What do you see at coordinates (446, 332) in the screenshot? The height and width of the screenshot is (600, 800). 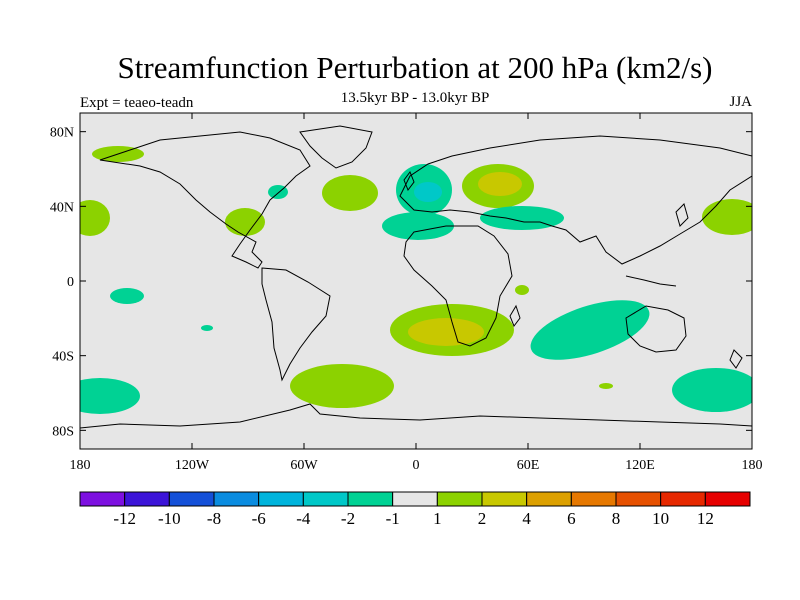 I see `anomaly-pos2-south-africa` at bounding box center [446, 332].